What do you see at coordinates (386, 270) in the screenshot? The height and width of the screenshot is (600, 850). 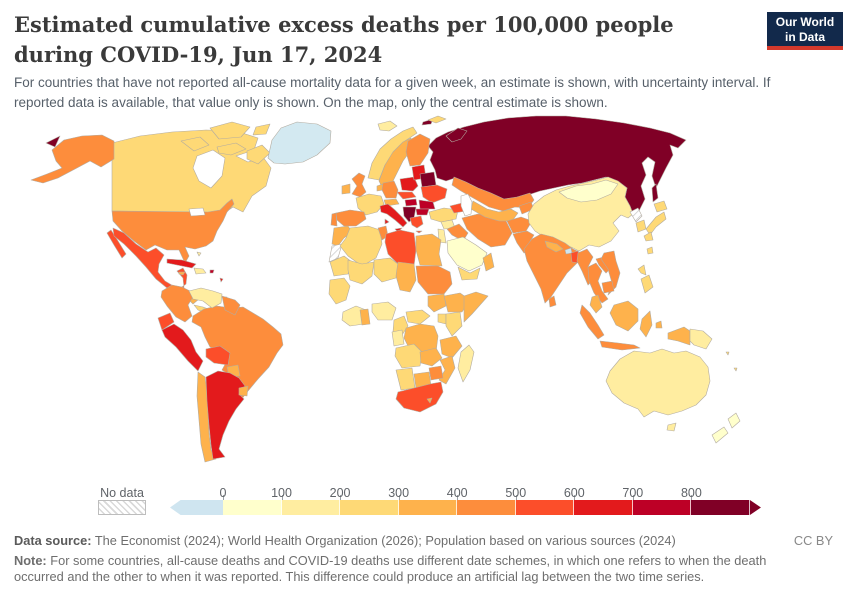 I see `country-niger` at bounding box center [386, 270].